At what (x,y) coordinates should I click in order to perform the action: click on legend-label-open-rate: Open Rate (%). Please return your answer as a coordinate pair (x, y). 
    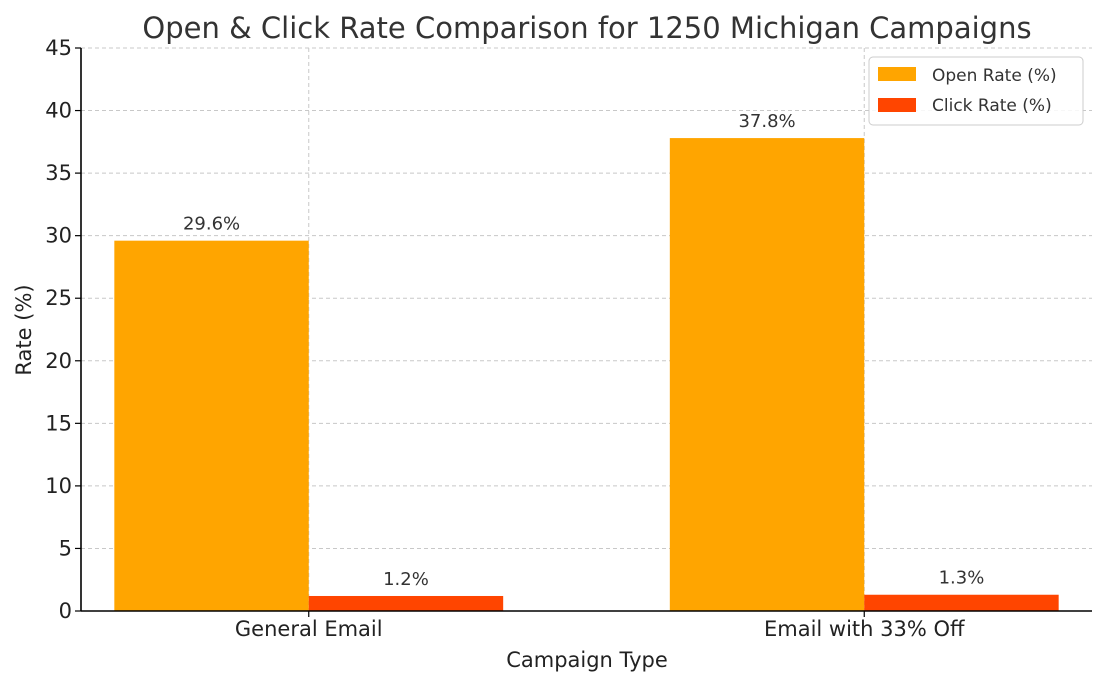
    Looking at the image, I should click on (994, 76).